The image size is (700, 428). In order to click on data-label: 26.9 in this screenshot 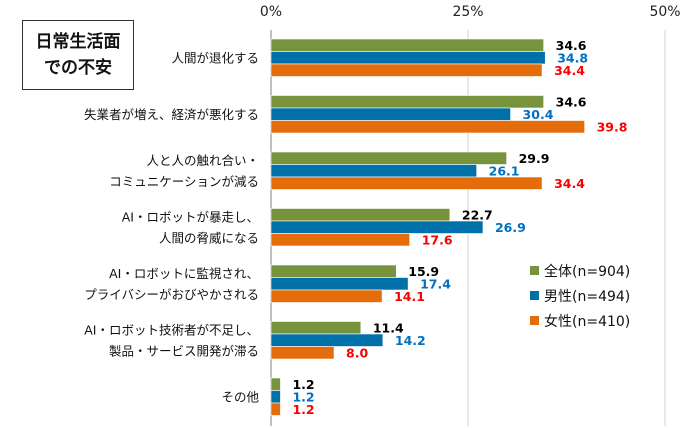, I will do `click(510, 227)`.